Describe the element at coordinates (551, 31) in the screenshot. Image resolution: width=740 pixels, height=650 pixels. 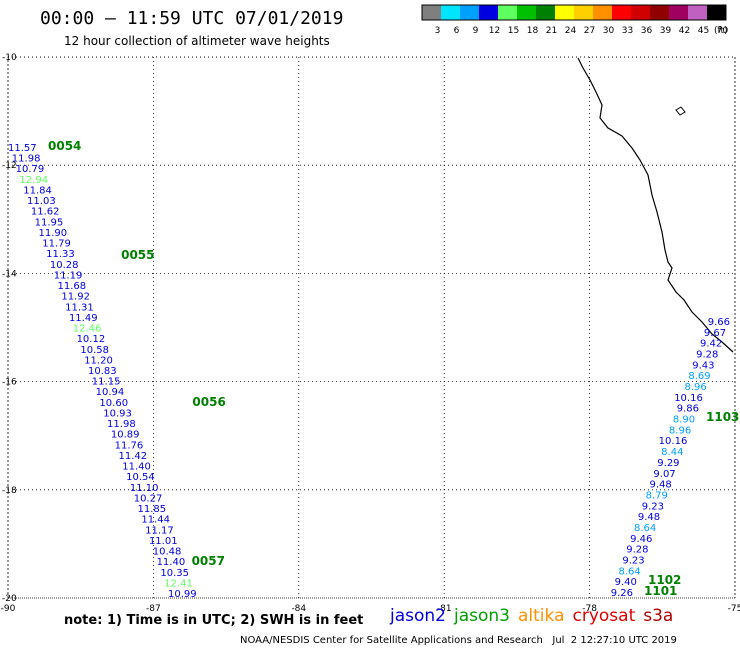
I see `legend-label: 21` at that location.